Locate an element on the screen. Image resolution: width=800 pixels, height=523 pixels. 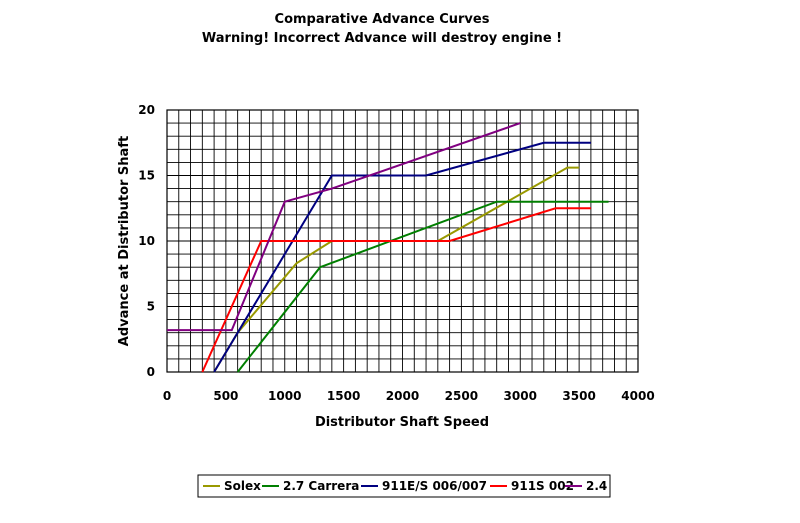
x-tick-label: 0 is located at coordinates (167, 396).